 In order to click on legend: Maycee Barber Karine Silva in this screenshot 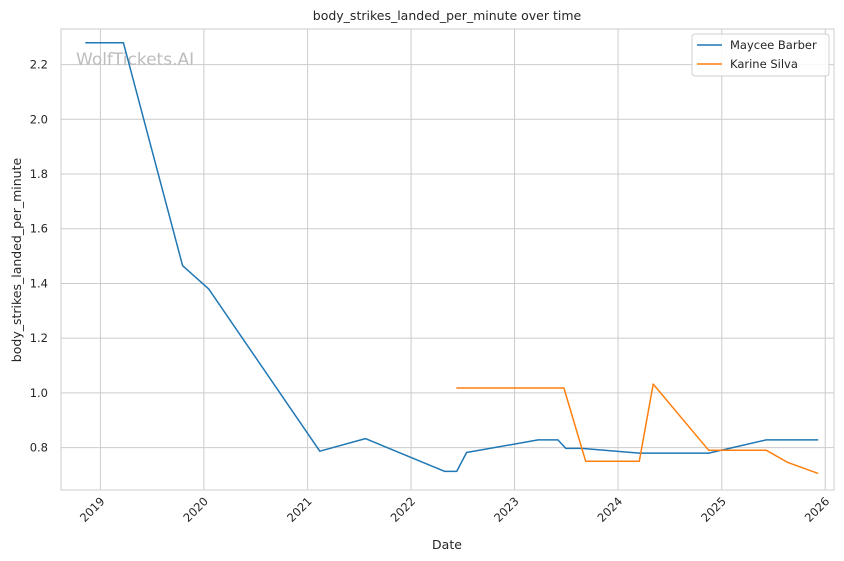, I will do `click(760, 55)`.